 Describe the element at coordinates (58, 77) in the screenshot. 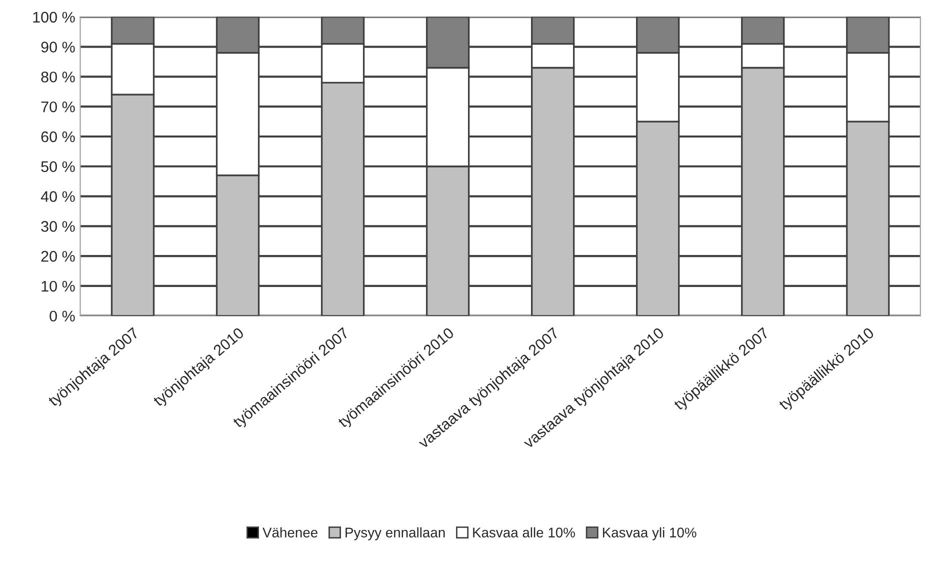

I see `y-tick-label: 80 %` at that location.